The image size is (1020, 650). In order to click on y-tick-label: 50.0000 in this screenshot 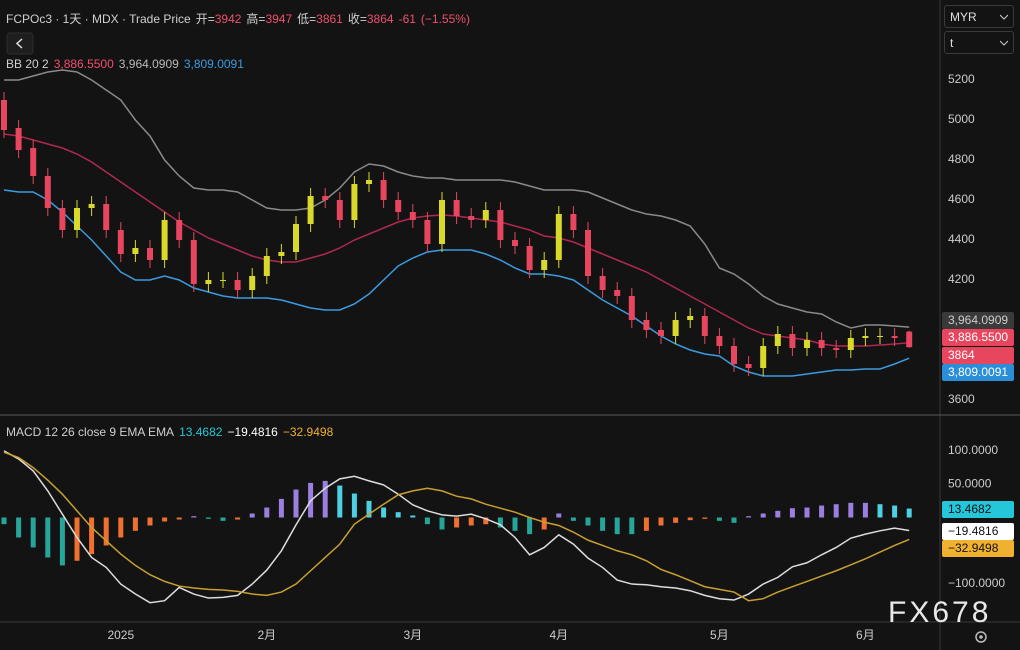, I will do `click(970, 483)`.